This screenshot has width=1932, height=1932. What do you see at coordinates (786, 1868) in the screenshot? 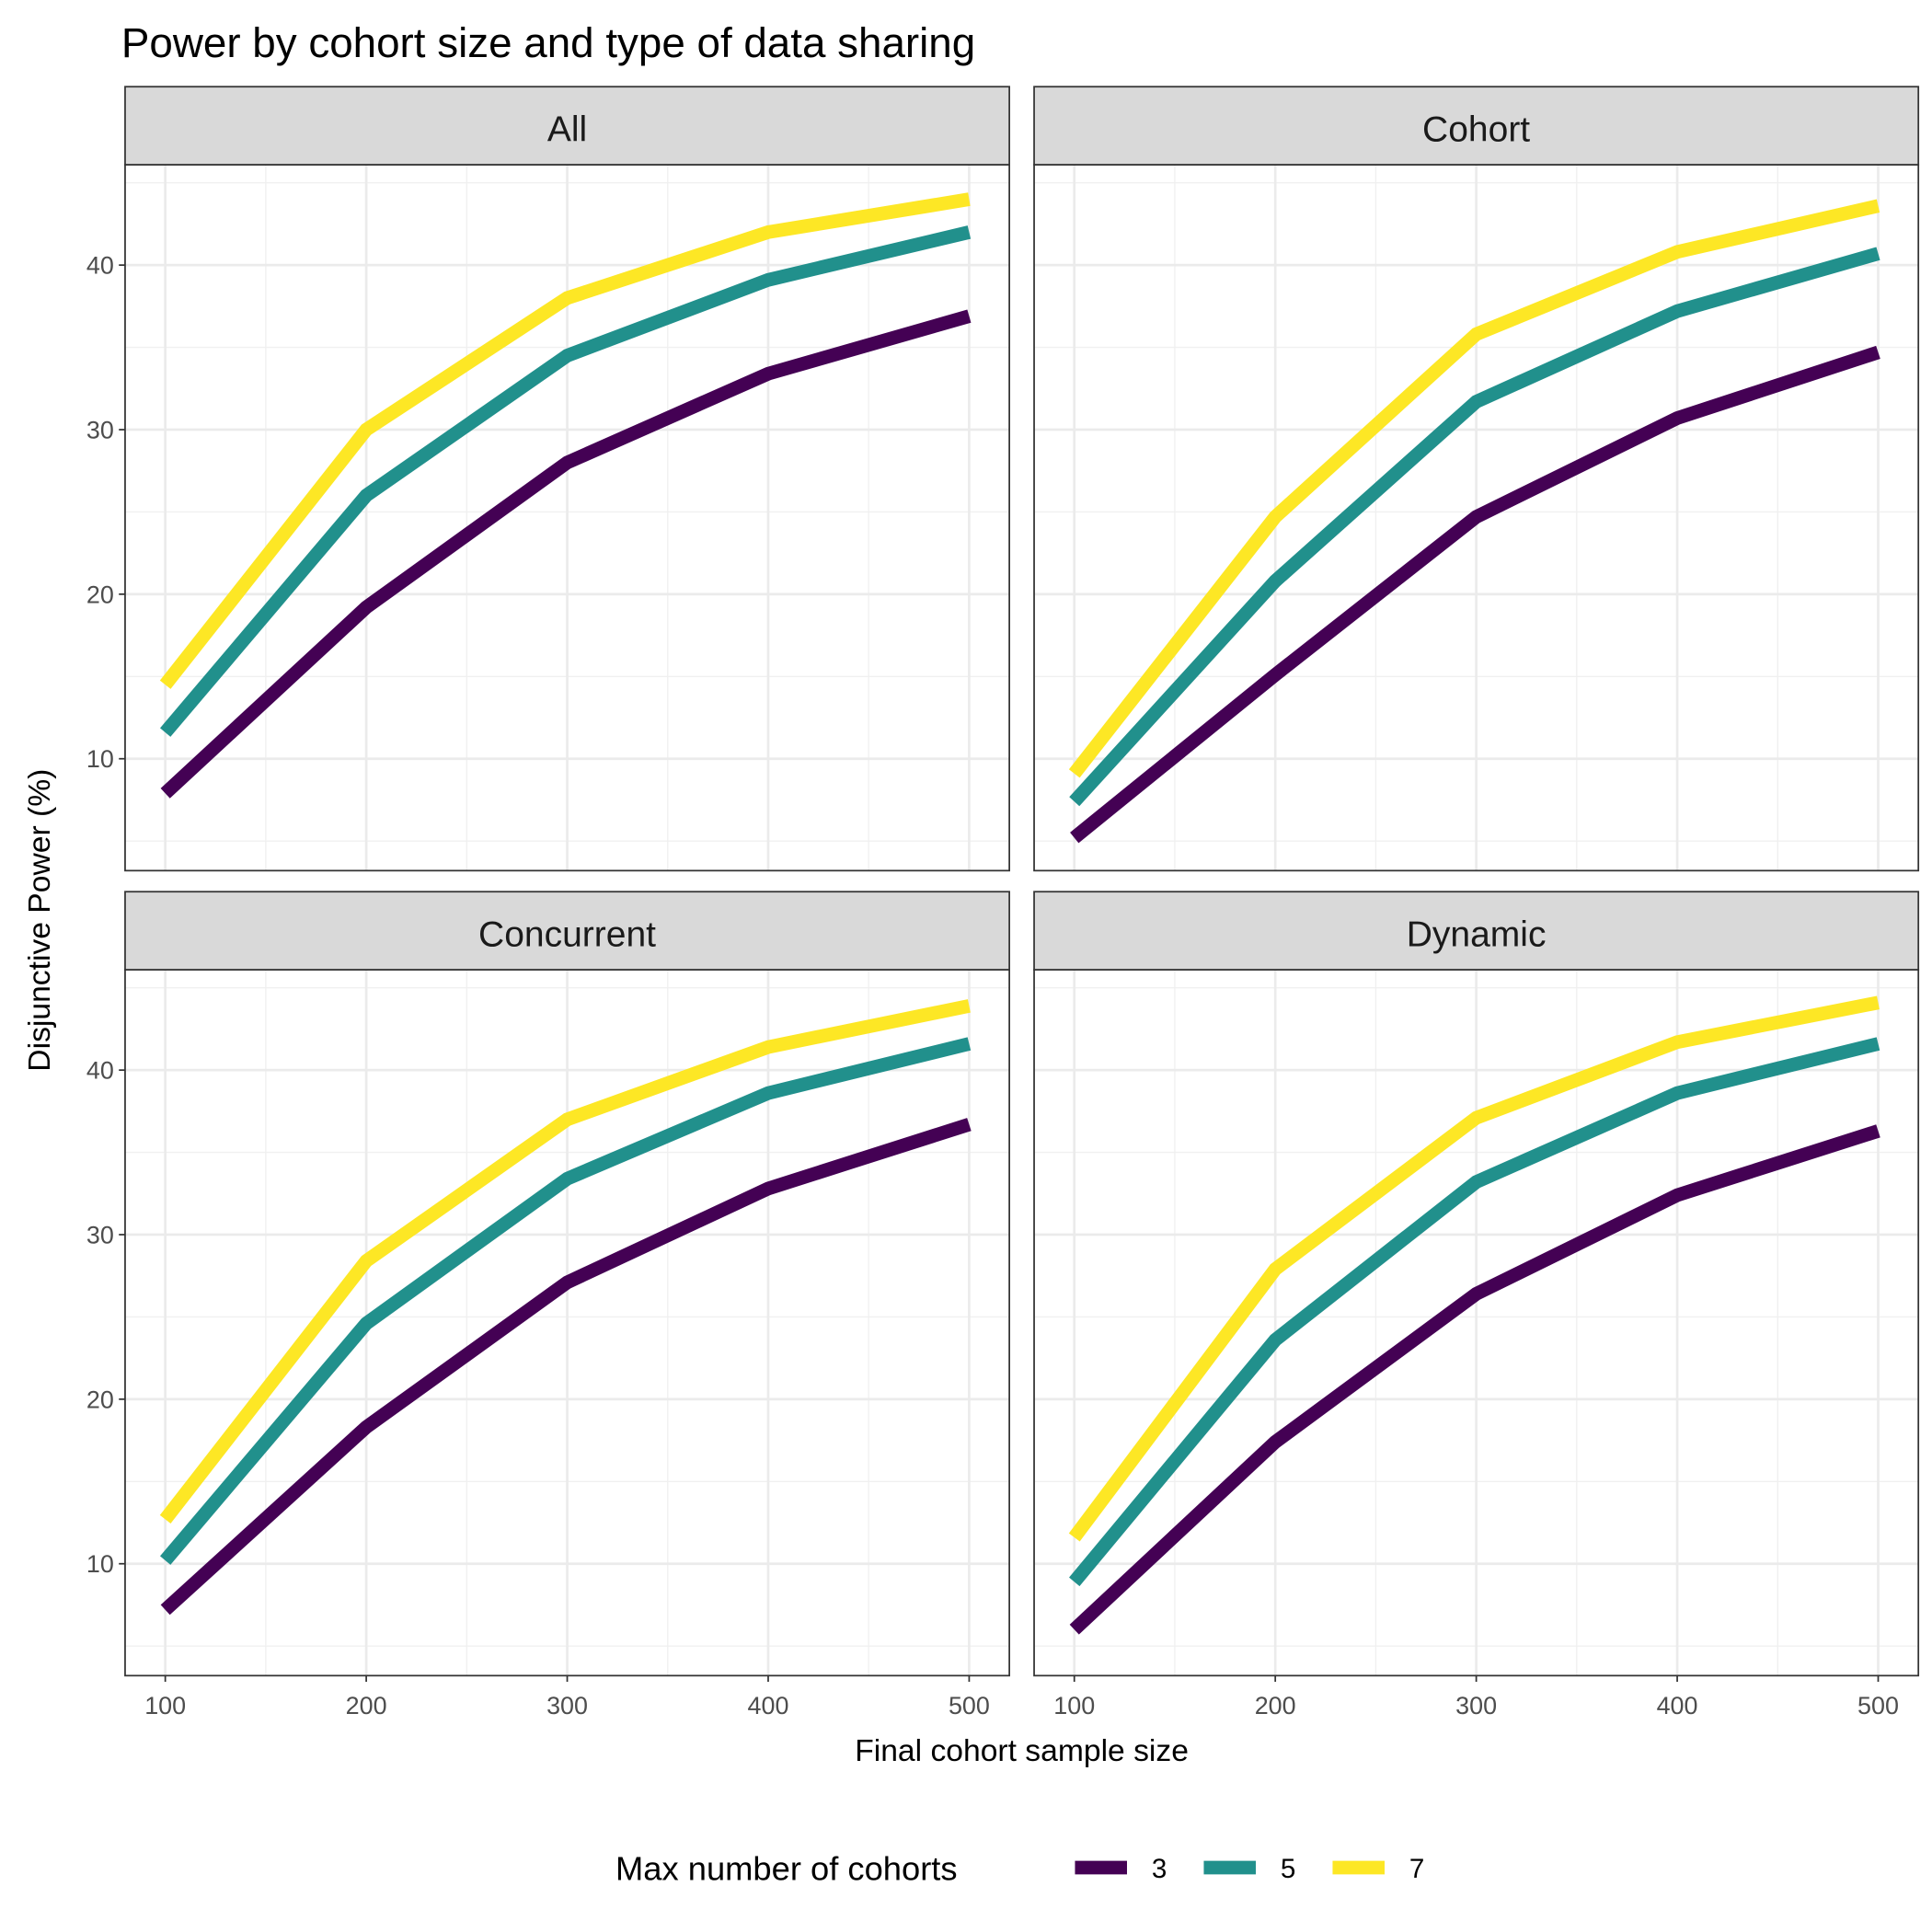
I see `legend-title: Max number of cohorts` at bounding box center [786, 1868].